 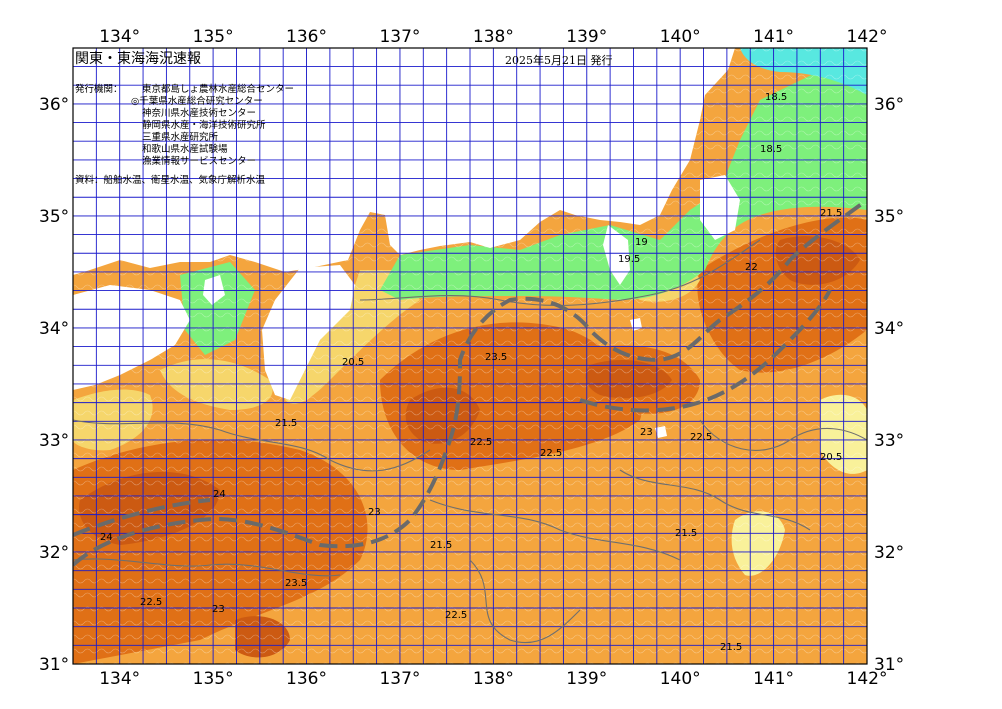 What do you see at coordinates (214, 290) in the screenshot?
I see `awaji-island` at bounding box center [214, 290].